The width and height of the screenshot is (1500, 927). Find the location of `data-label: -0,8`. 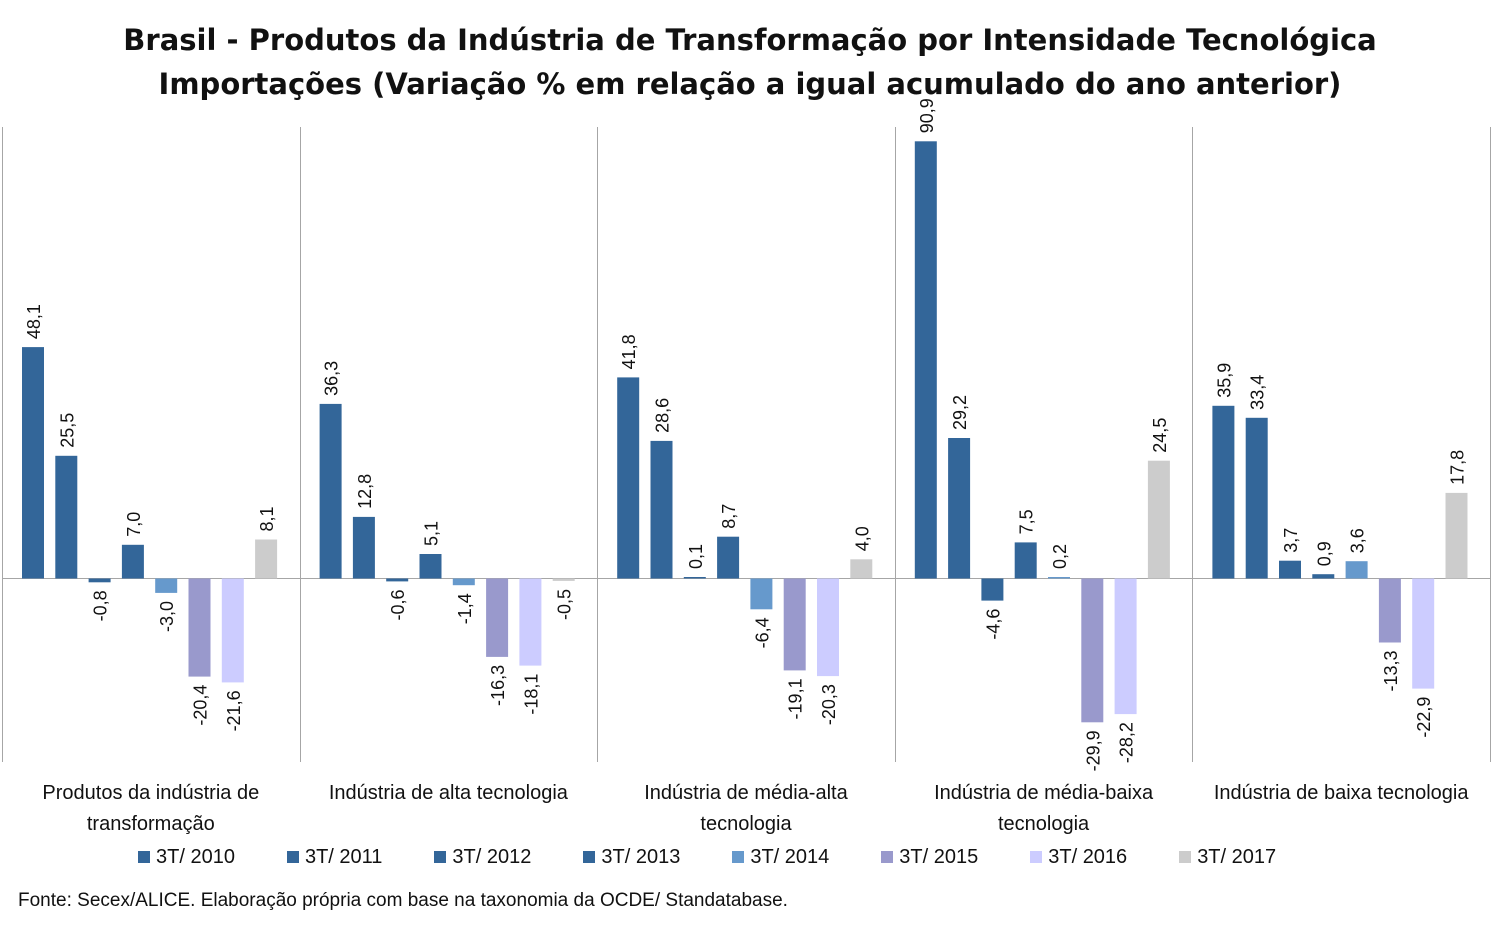

data-label: -0,8 is located at coordinates (101, 605).